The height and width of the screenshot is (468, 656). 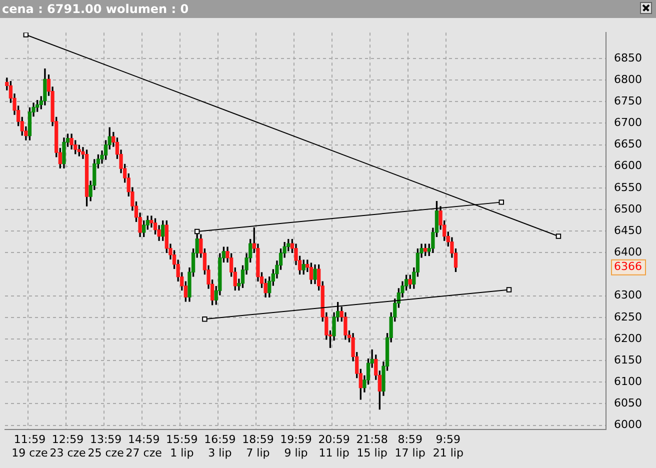 I want to click on y-tick-label: 6400, so click(x=628, y=252).